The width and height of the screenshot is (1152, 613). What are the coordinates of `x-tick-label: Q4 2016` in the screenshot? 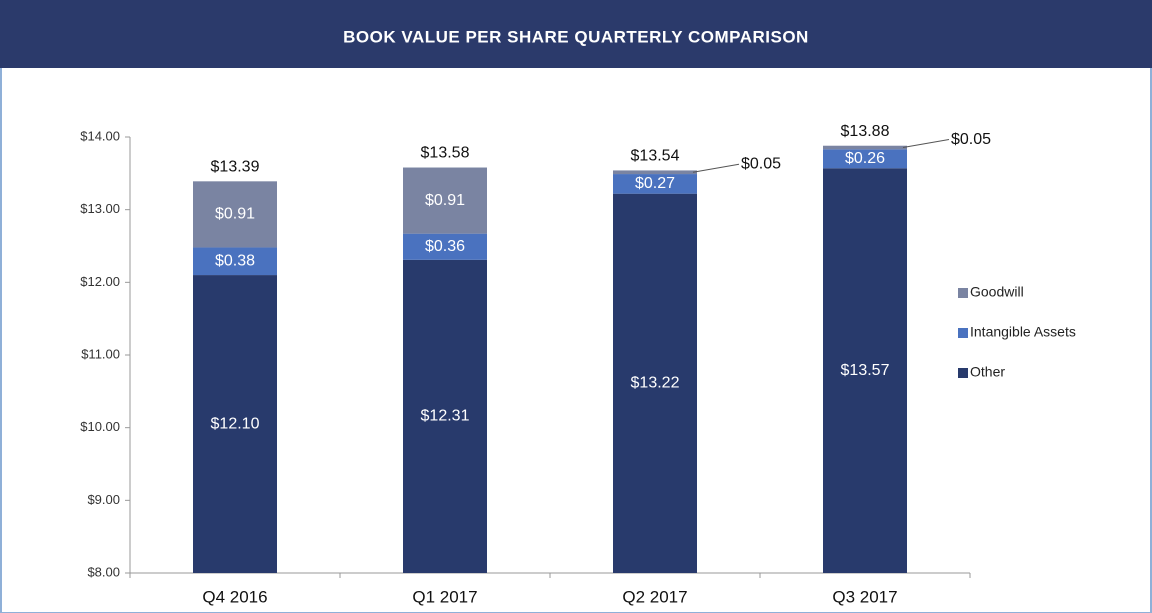 It's located at (234, 596).